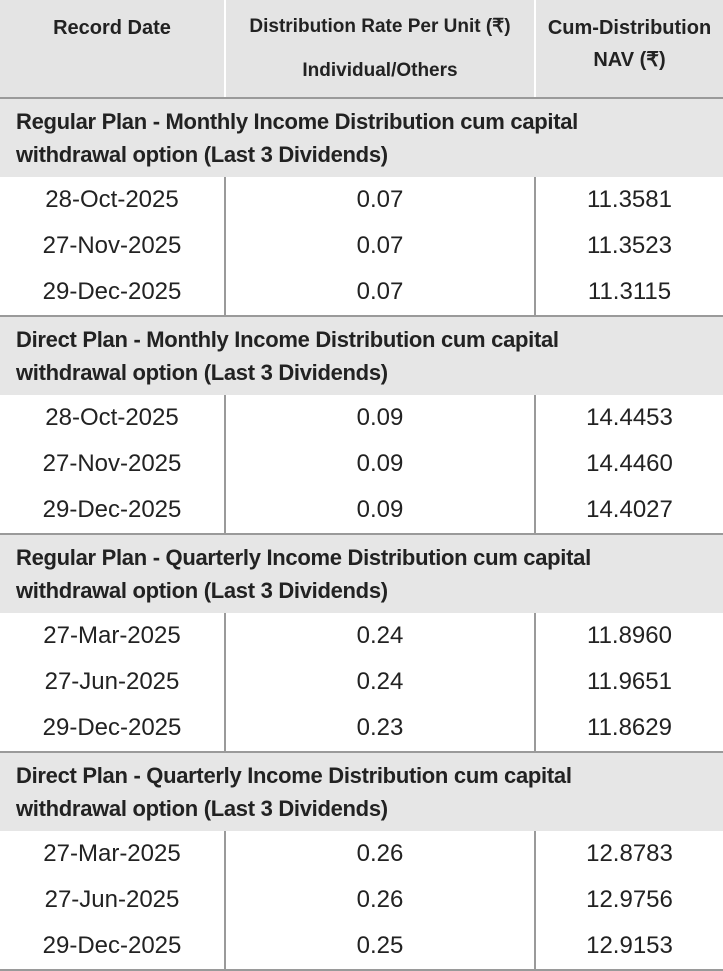 The height and width of the screenshot is (971, 723). I want to click on data-cell: 11.8629, so click(629, 728).